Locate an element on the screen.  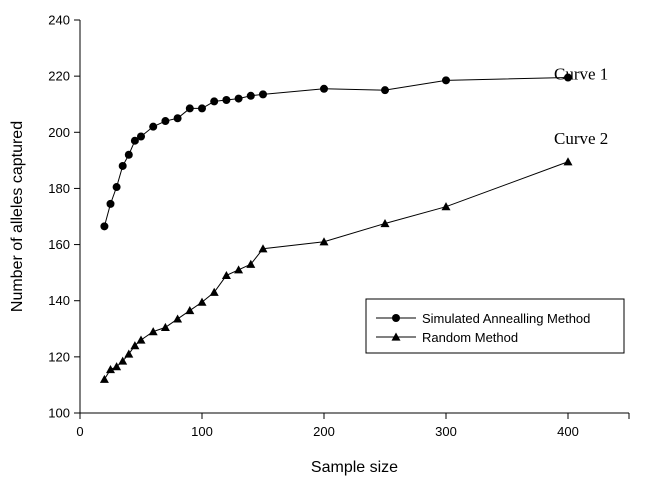
x-tick-label: 200 is located at coordinates (324, 431).